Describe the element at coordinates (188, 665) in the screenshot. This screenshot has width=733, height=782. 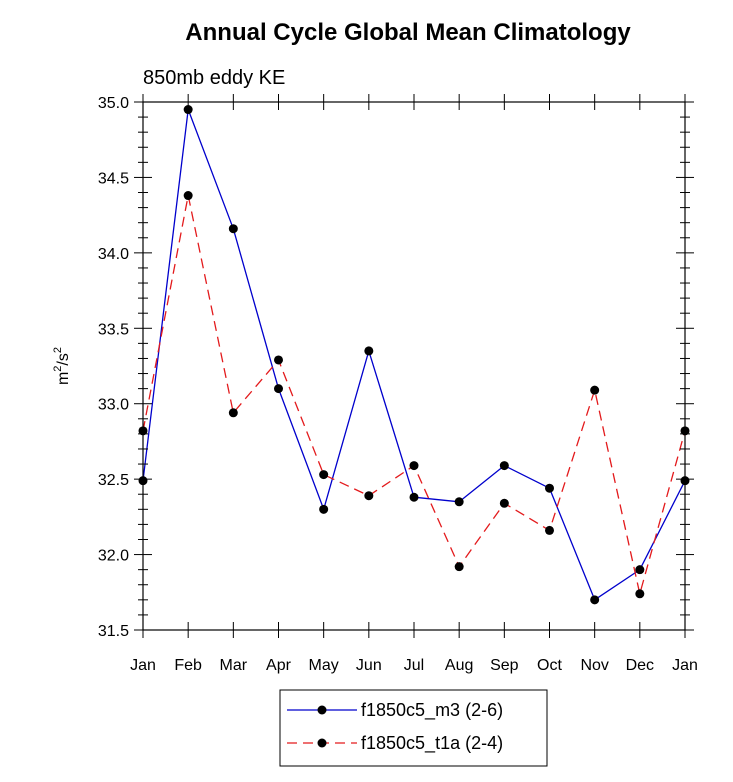
I see `x-tick-label: Feb` at that location.